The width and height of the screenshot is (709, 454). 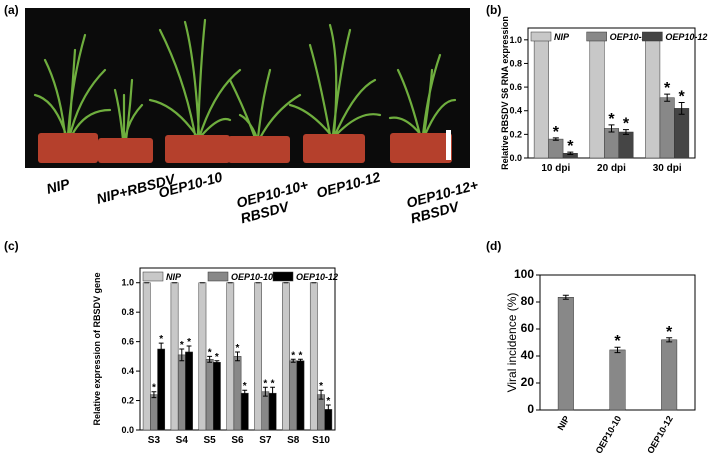 What do you see at coordinates (563, 423) in the screenshot?
I see `x-tick-label: NIP` at bounding box center [563, 423].